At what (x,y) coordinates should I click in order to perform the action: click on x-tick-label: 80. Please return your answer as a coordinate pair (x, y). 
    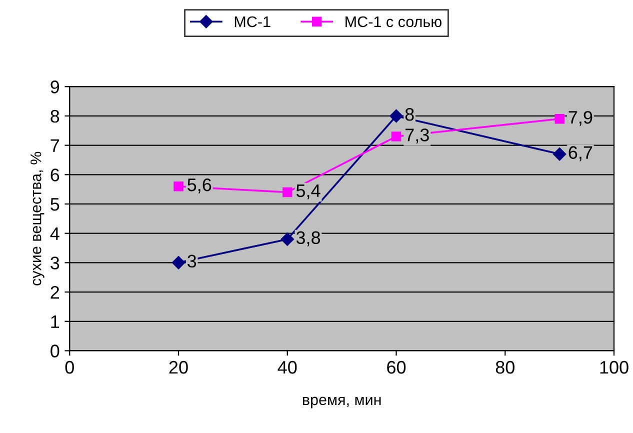
    Looking at the image, I should click on (505, 367).